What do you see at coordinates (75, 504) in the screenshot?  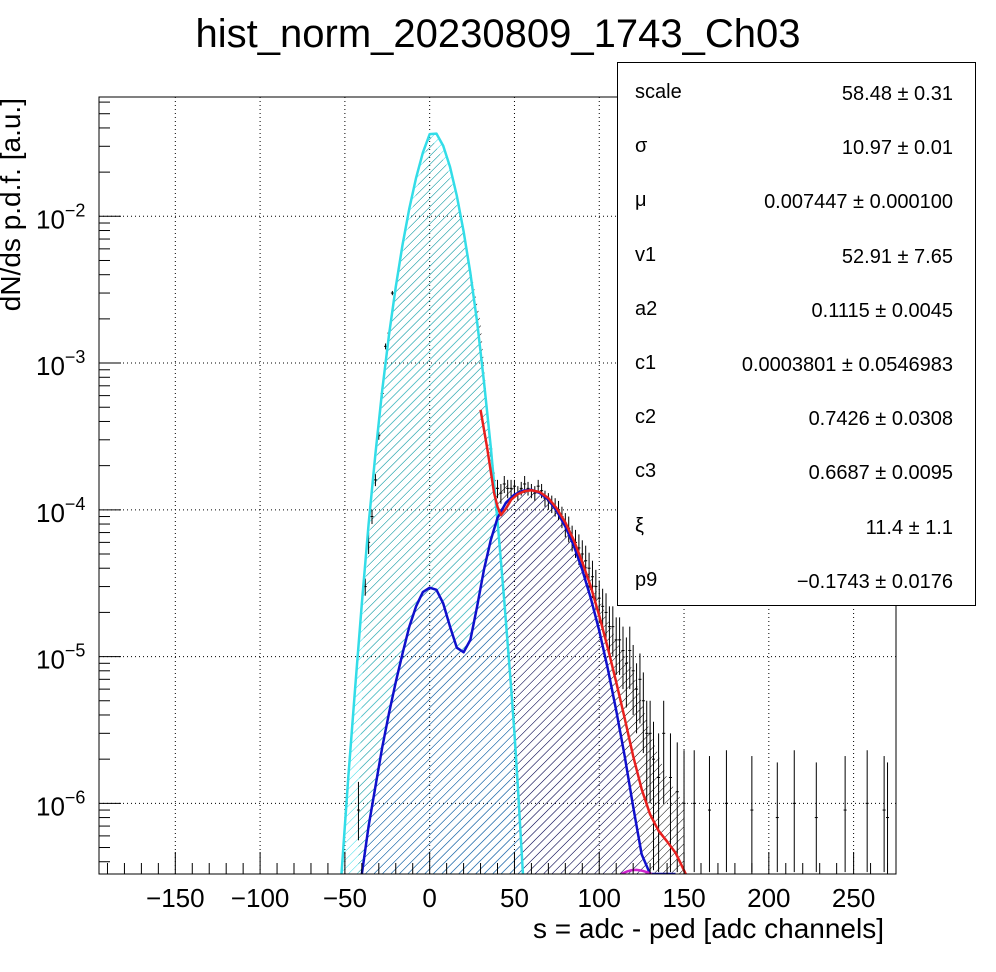 I see `y-tick-exponent: −4` at bounding box center [75, 504].